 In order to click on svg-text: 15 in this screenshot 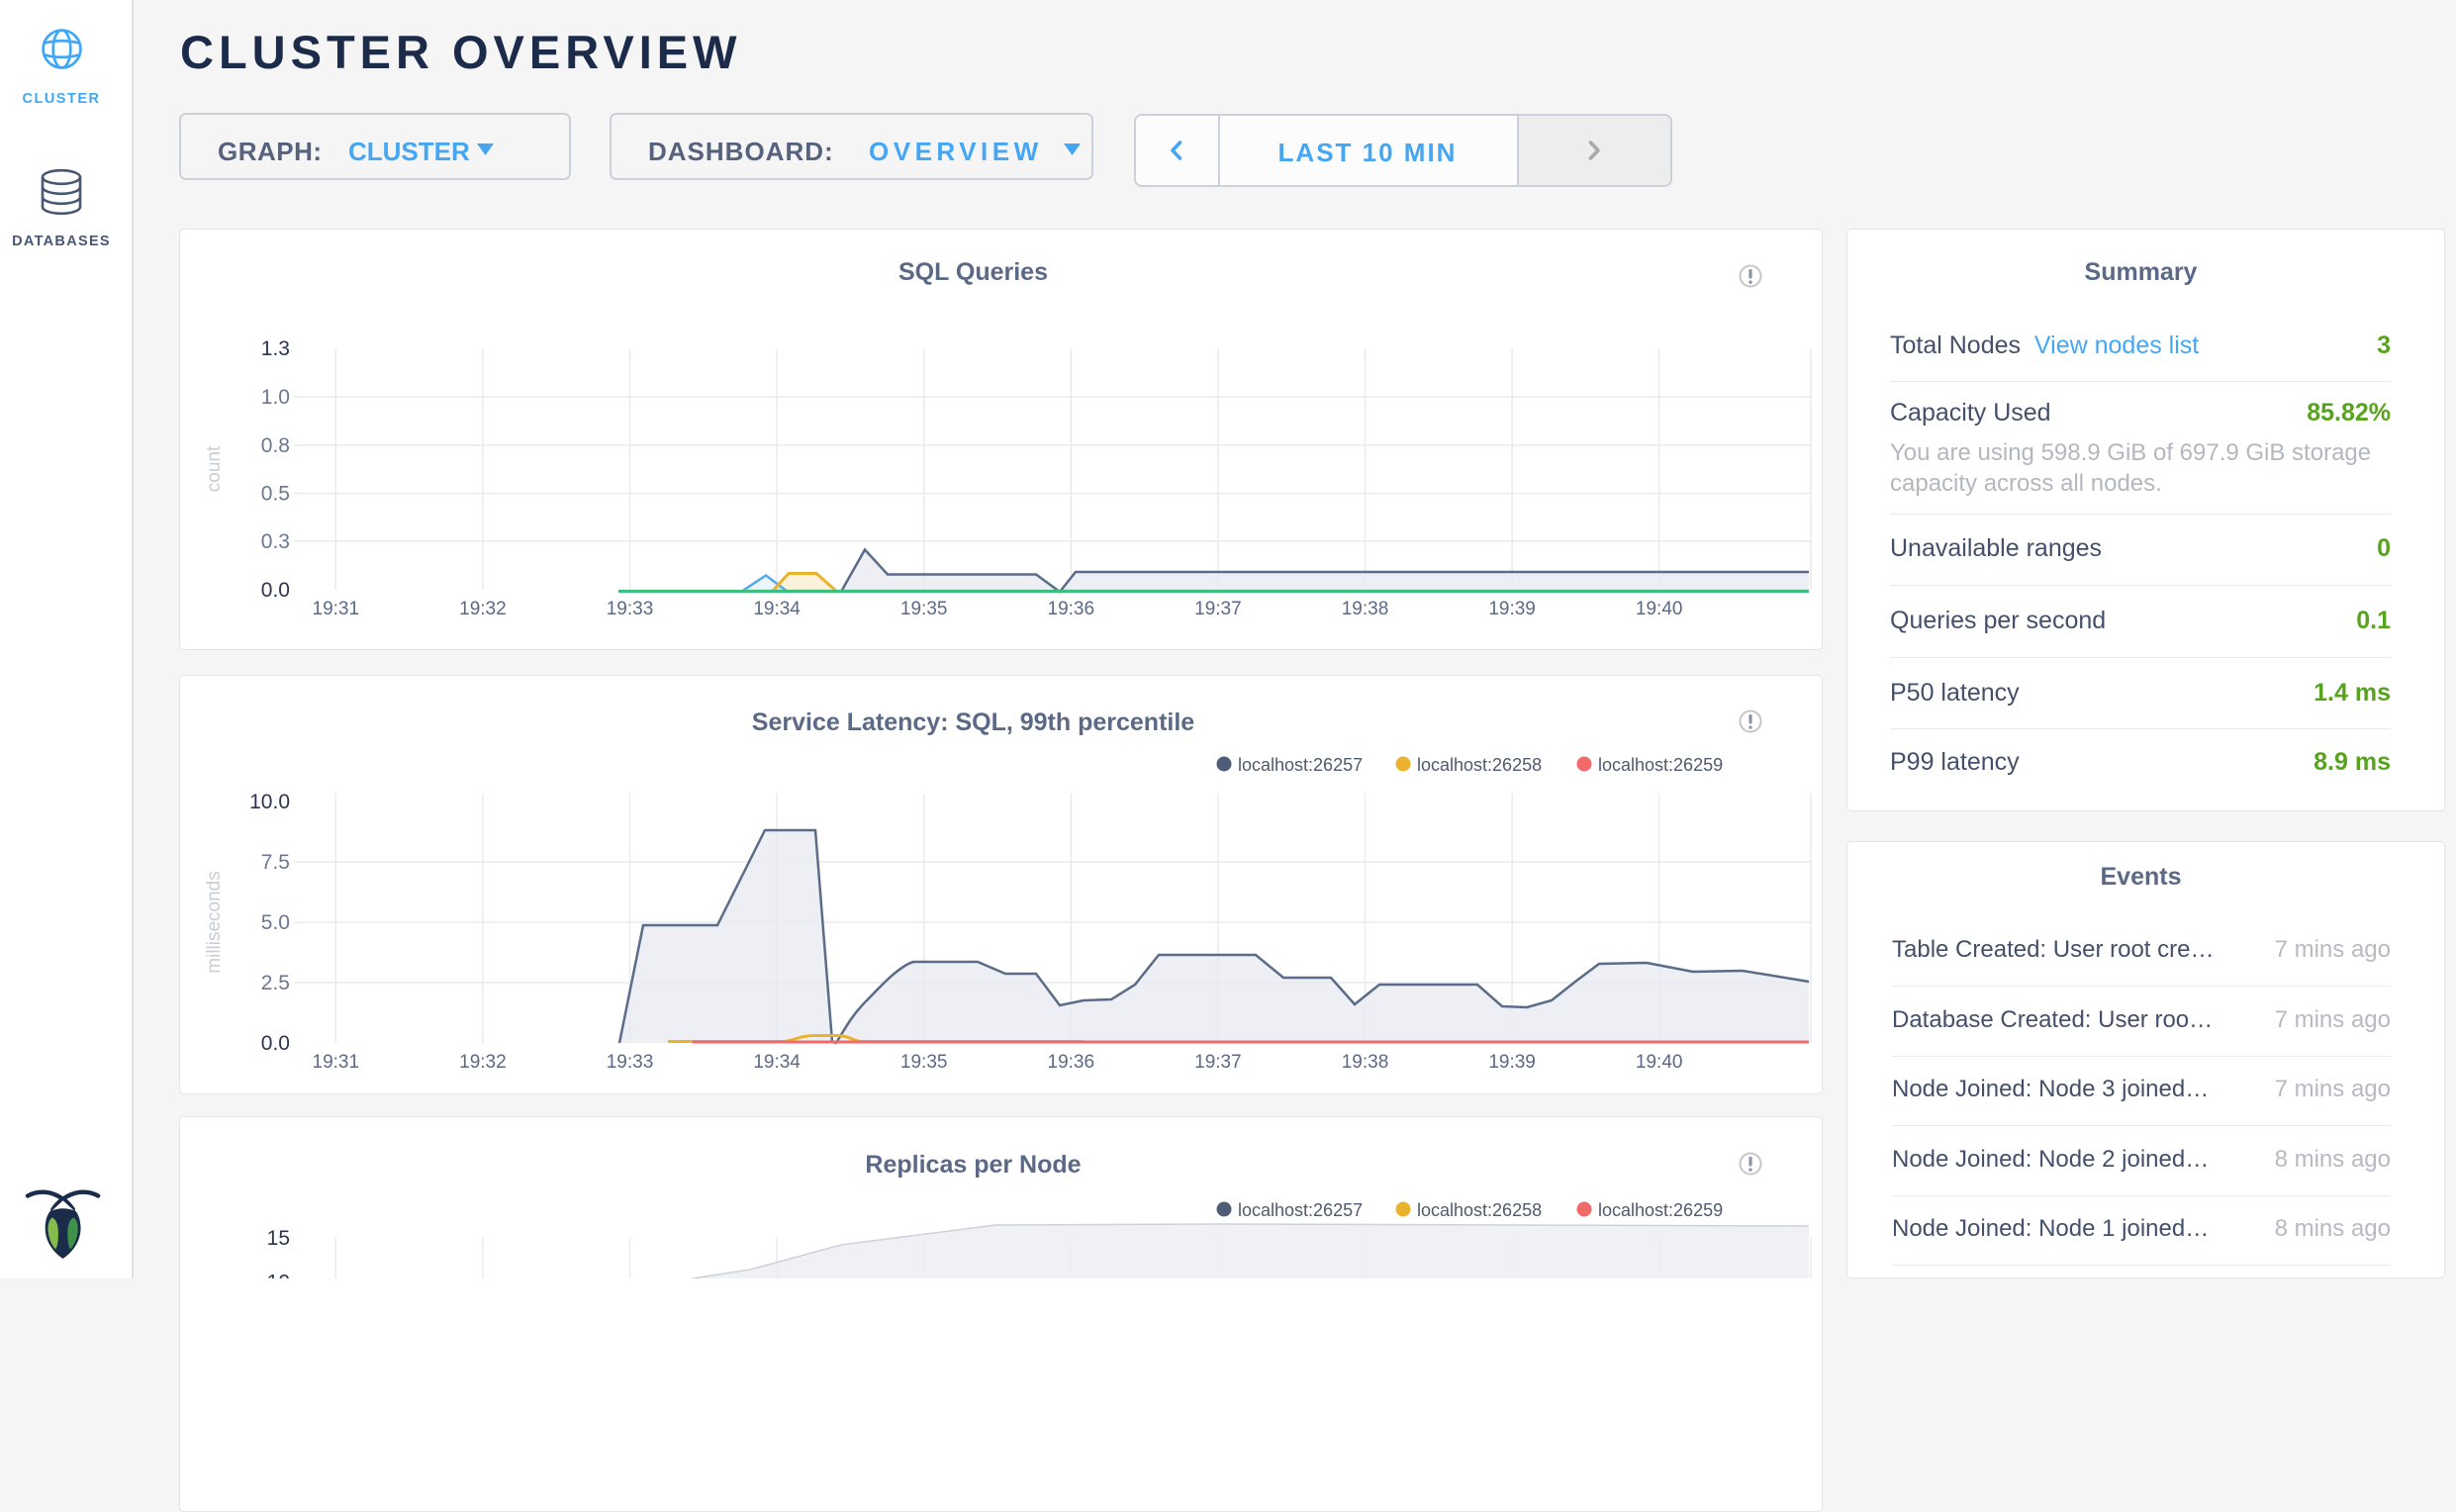, I will do `click(278, 1238)`.